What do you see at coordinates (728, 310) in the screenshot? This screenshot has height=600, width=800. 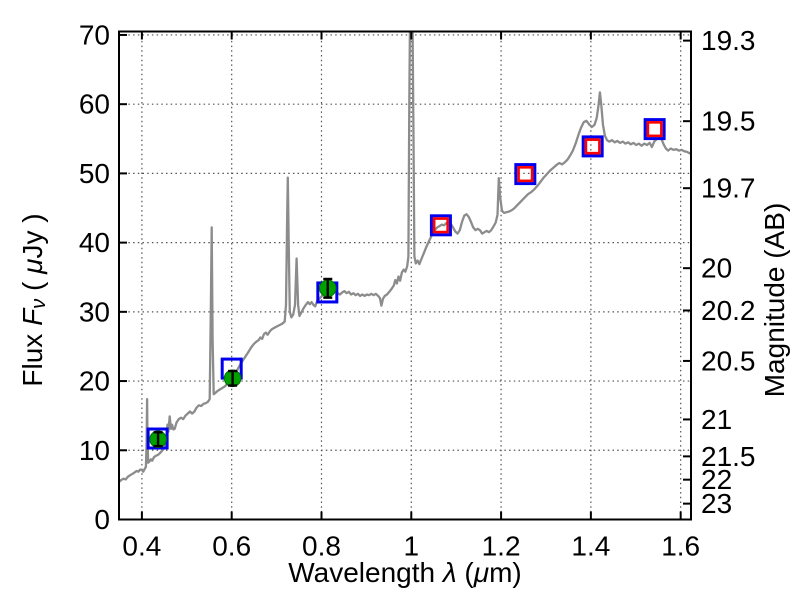 I see `y-tick-label-mag: 20.2` at bounding box center [728, 310].